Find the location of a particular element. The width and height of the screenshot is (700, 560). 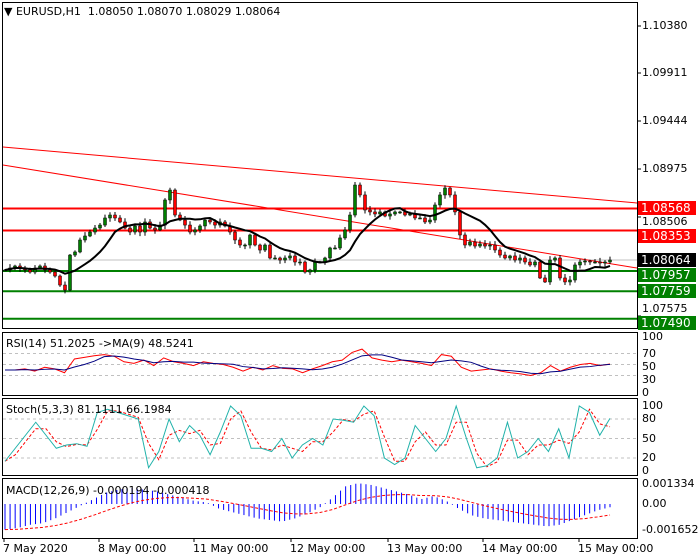

stoch-panel is located at coordinates (320, 437).